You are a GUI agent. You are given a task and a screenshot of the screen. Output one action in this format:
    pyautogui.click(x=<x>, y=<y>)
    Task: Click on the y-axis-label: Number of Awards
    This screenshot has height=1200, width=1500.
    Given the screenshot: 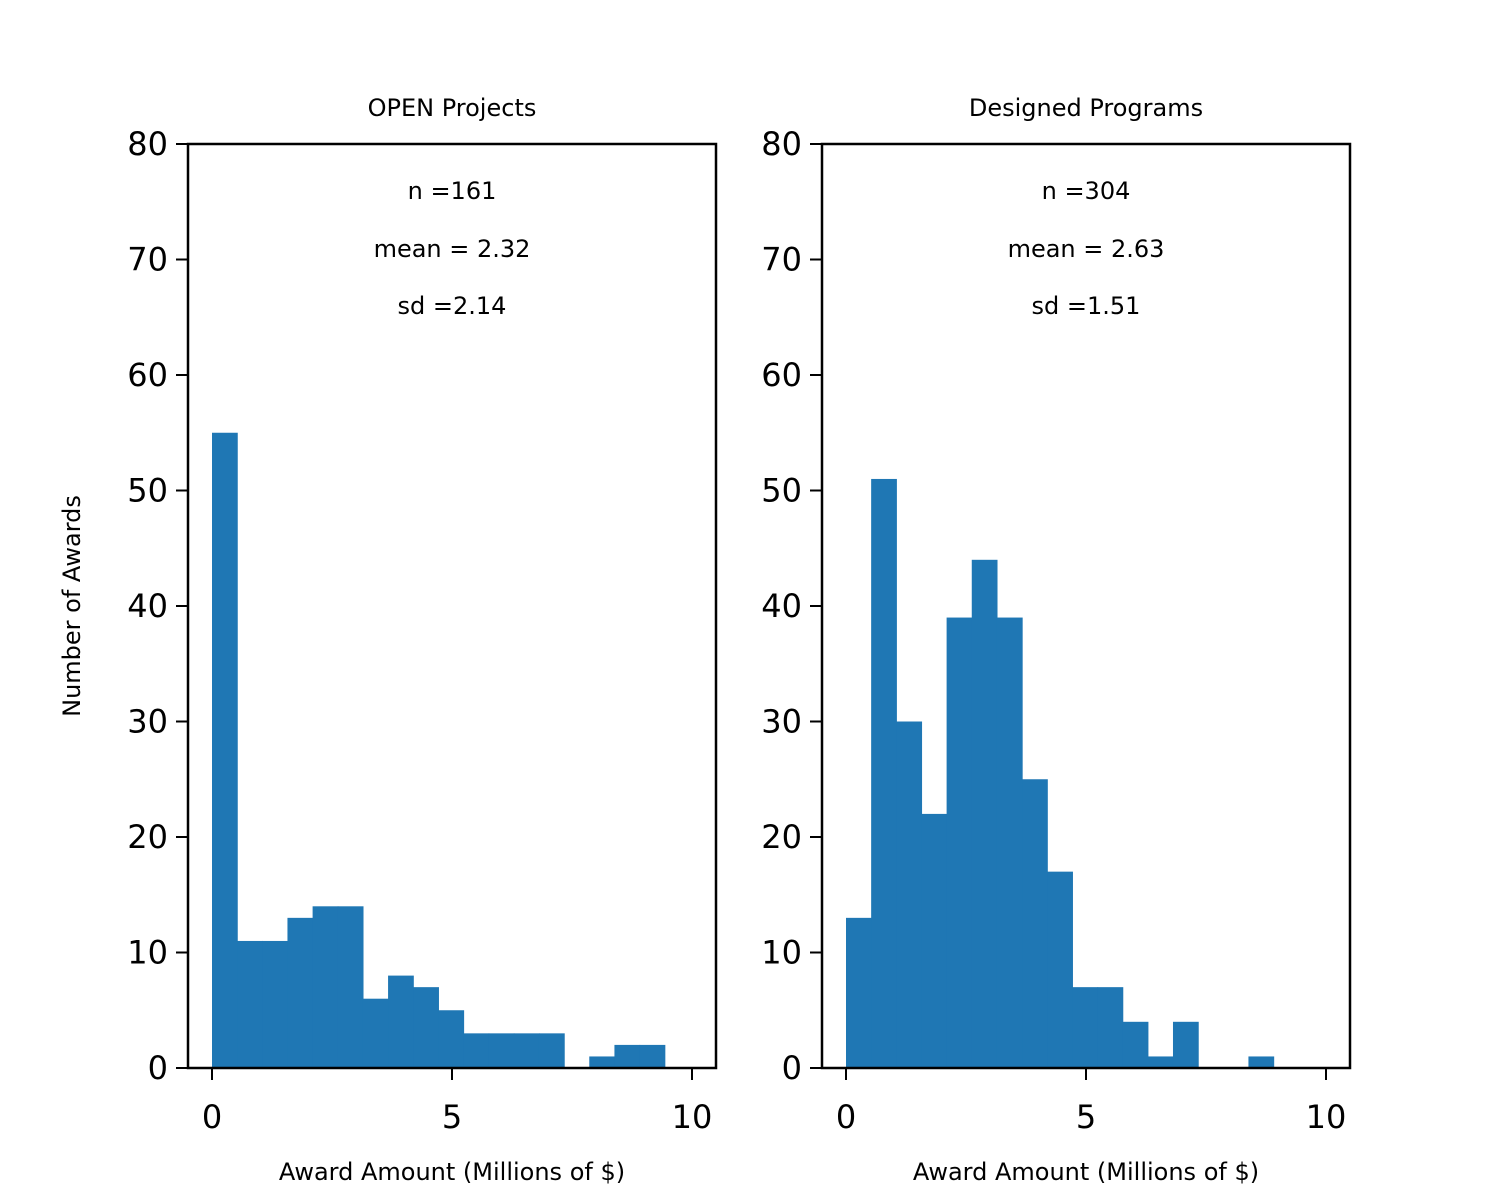 What is the action you would take?
    pyautogui.click(x=72, y=606)
    